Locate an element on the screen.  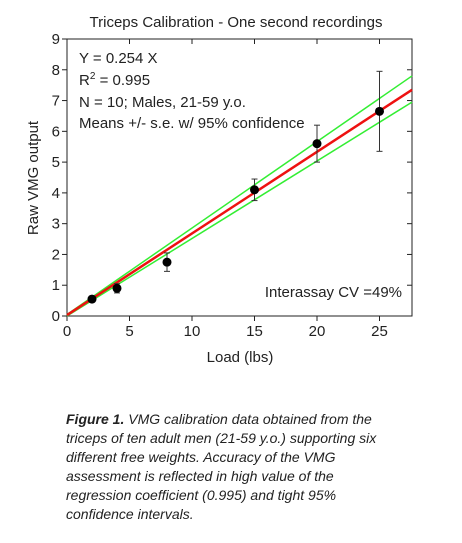
y-tick-label: 9 is located at coordinates (56, 39).